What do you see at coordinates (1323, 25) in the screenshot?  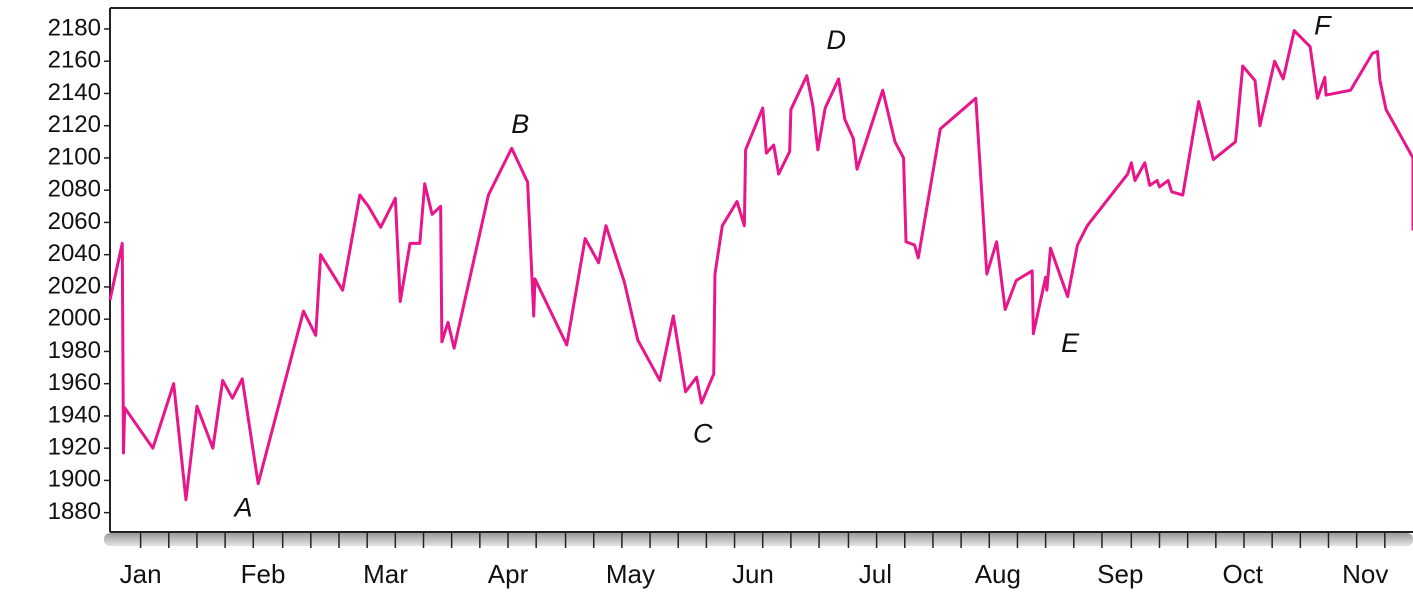 I see `annotation: F` at bounding box center [1323, 25].